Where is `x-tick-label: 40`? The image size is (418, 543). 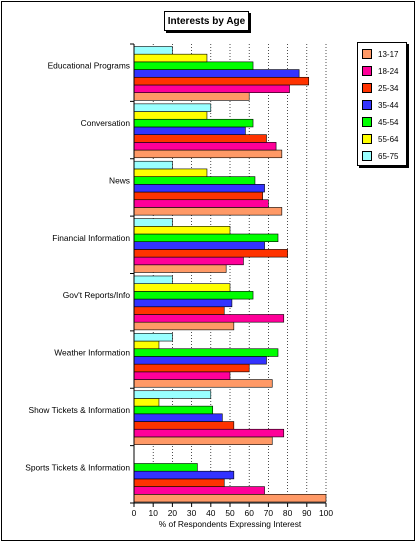
x-tick-label: 40 is located at coordinates (211, 513).